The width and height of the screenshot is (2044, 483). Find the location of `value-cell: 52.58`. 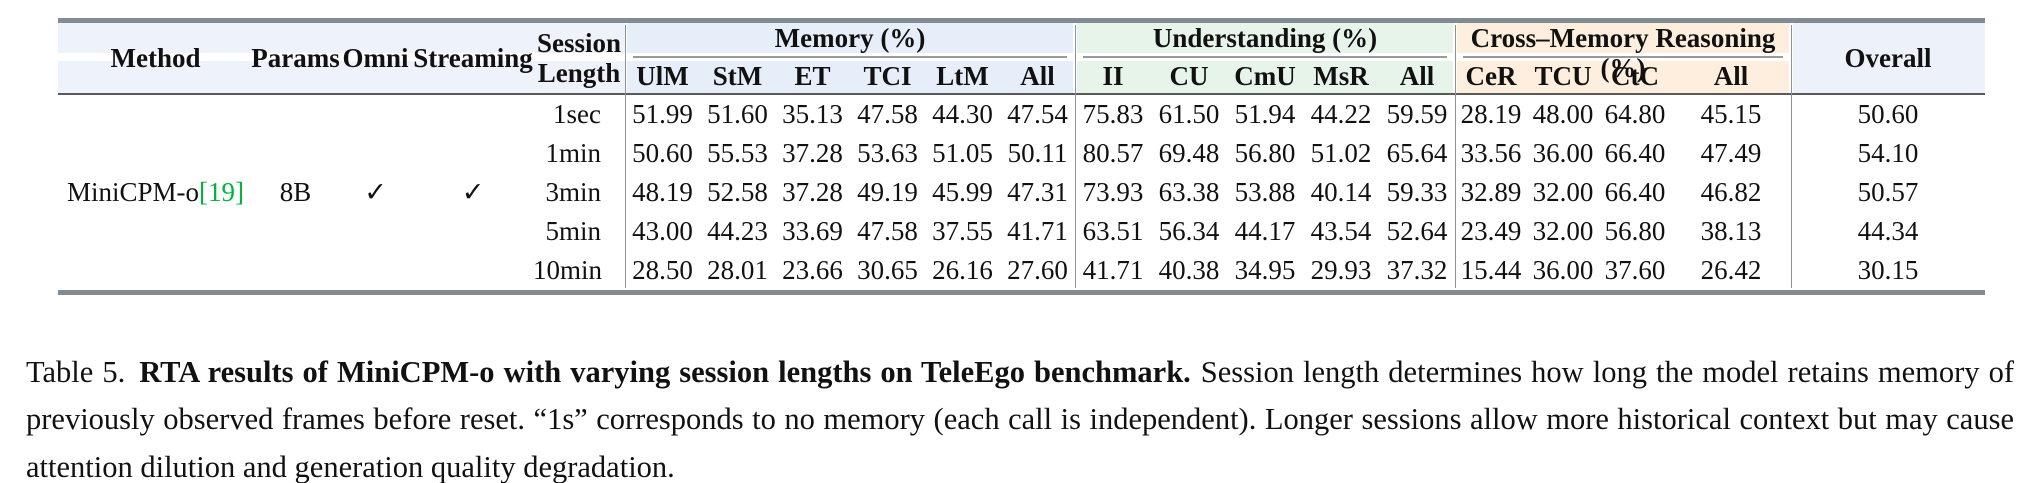

value-cell: 52.58 is located at coordinates (737, 192).